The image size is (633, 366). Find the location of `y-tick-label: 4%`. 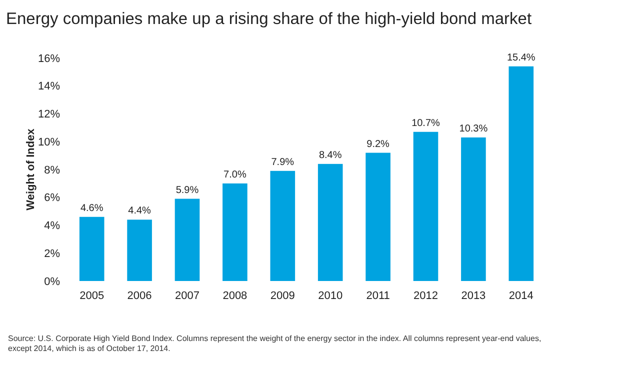

y-tick-label: 4% is located at coordinates (52, 226).